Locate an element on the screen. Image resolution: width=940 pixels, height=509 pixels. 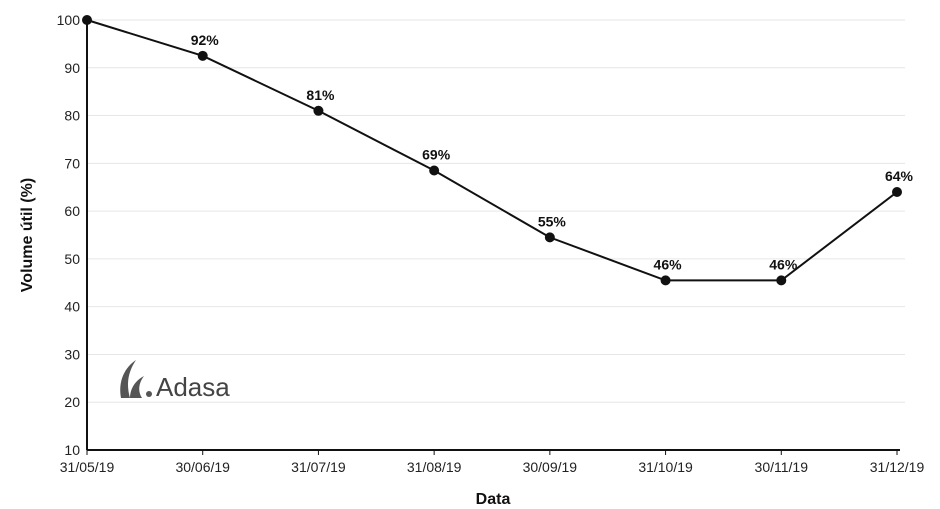
y-tick-label: 40 is located at coordinates (72, 307).